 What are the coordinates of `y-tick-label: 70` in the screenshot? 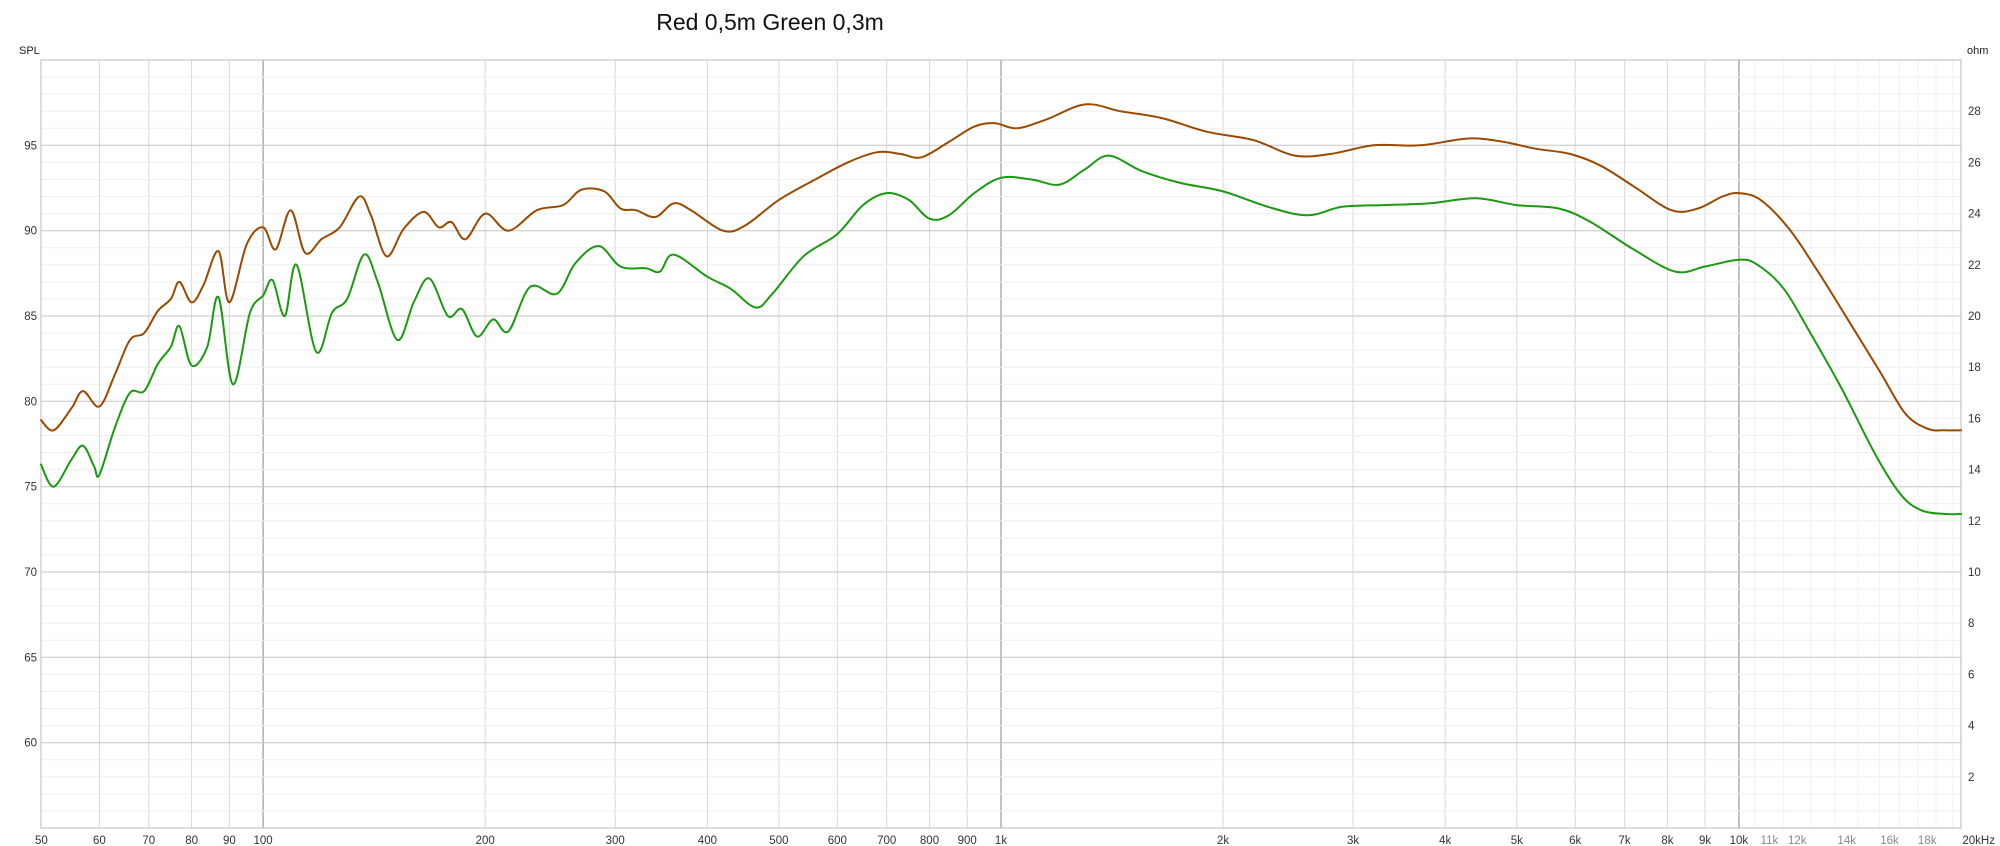 It's located at (30, 573).